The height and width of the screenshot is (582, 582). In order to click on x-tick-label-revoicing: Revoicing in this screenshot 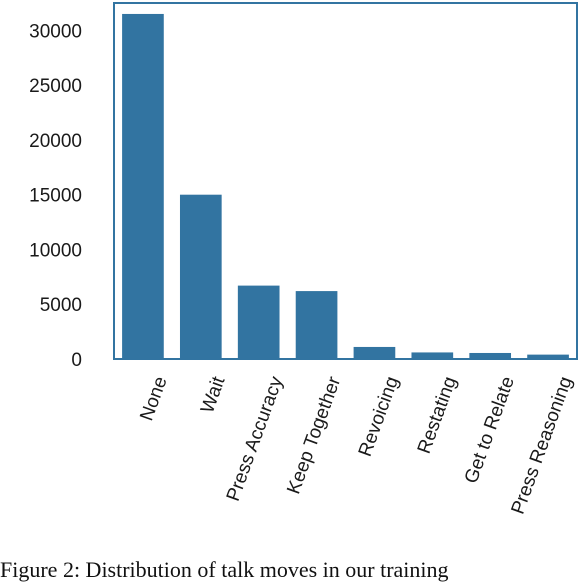, I will do `click(379, 417)`.